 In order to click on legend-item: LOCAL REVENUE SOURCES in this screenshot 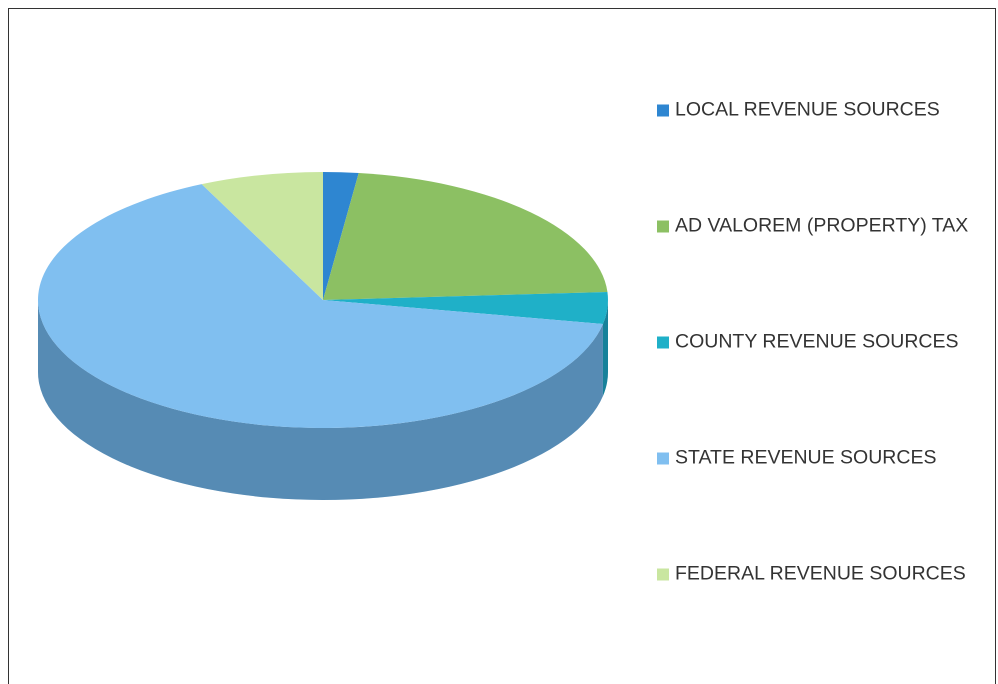, I will do `click(815, 110)`.